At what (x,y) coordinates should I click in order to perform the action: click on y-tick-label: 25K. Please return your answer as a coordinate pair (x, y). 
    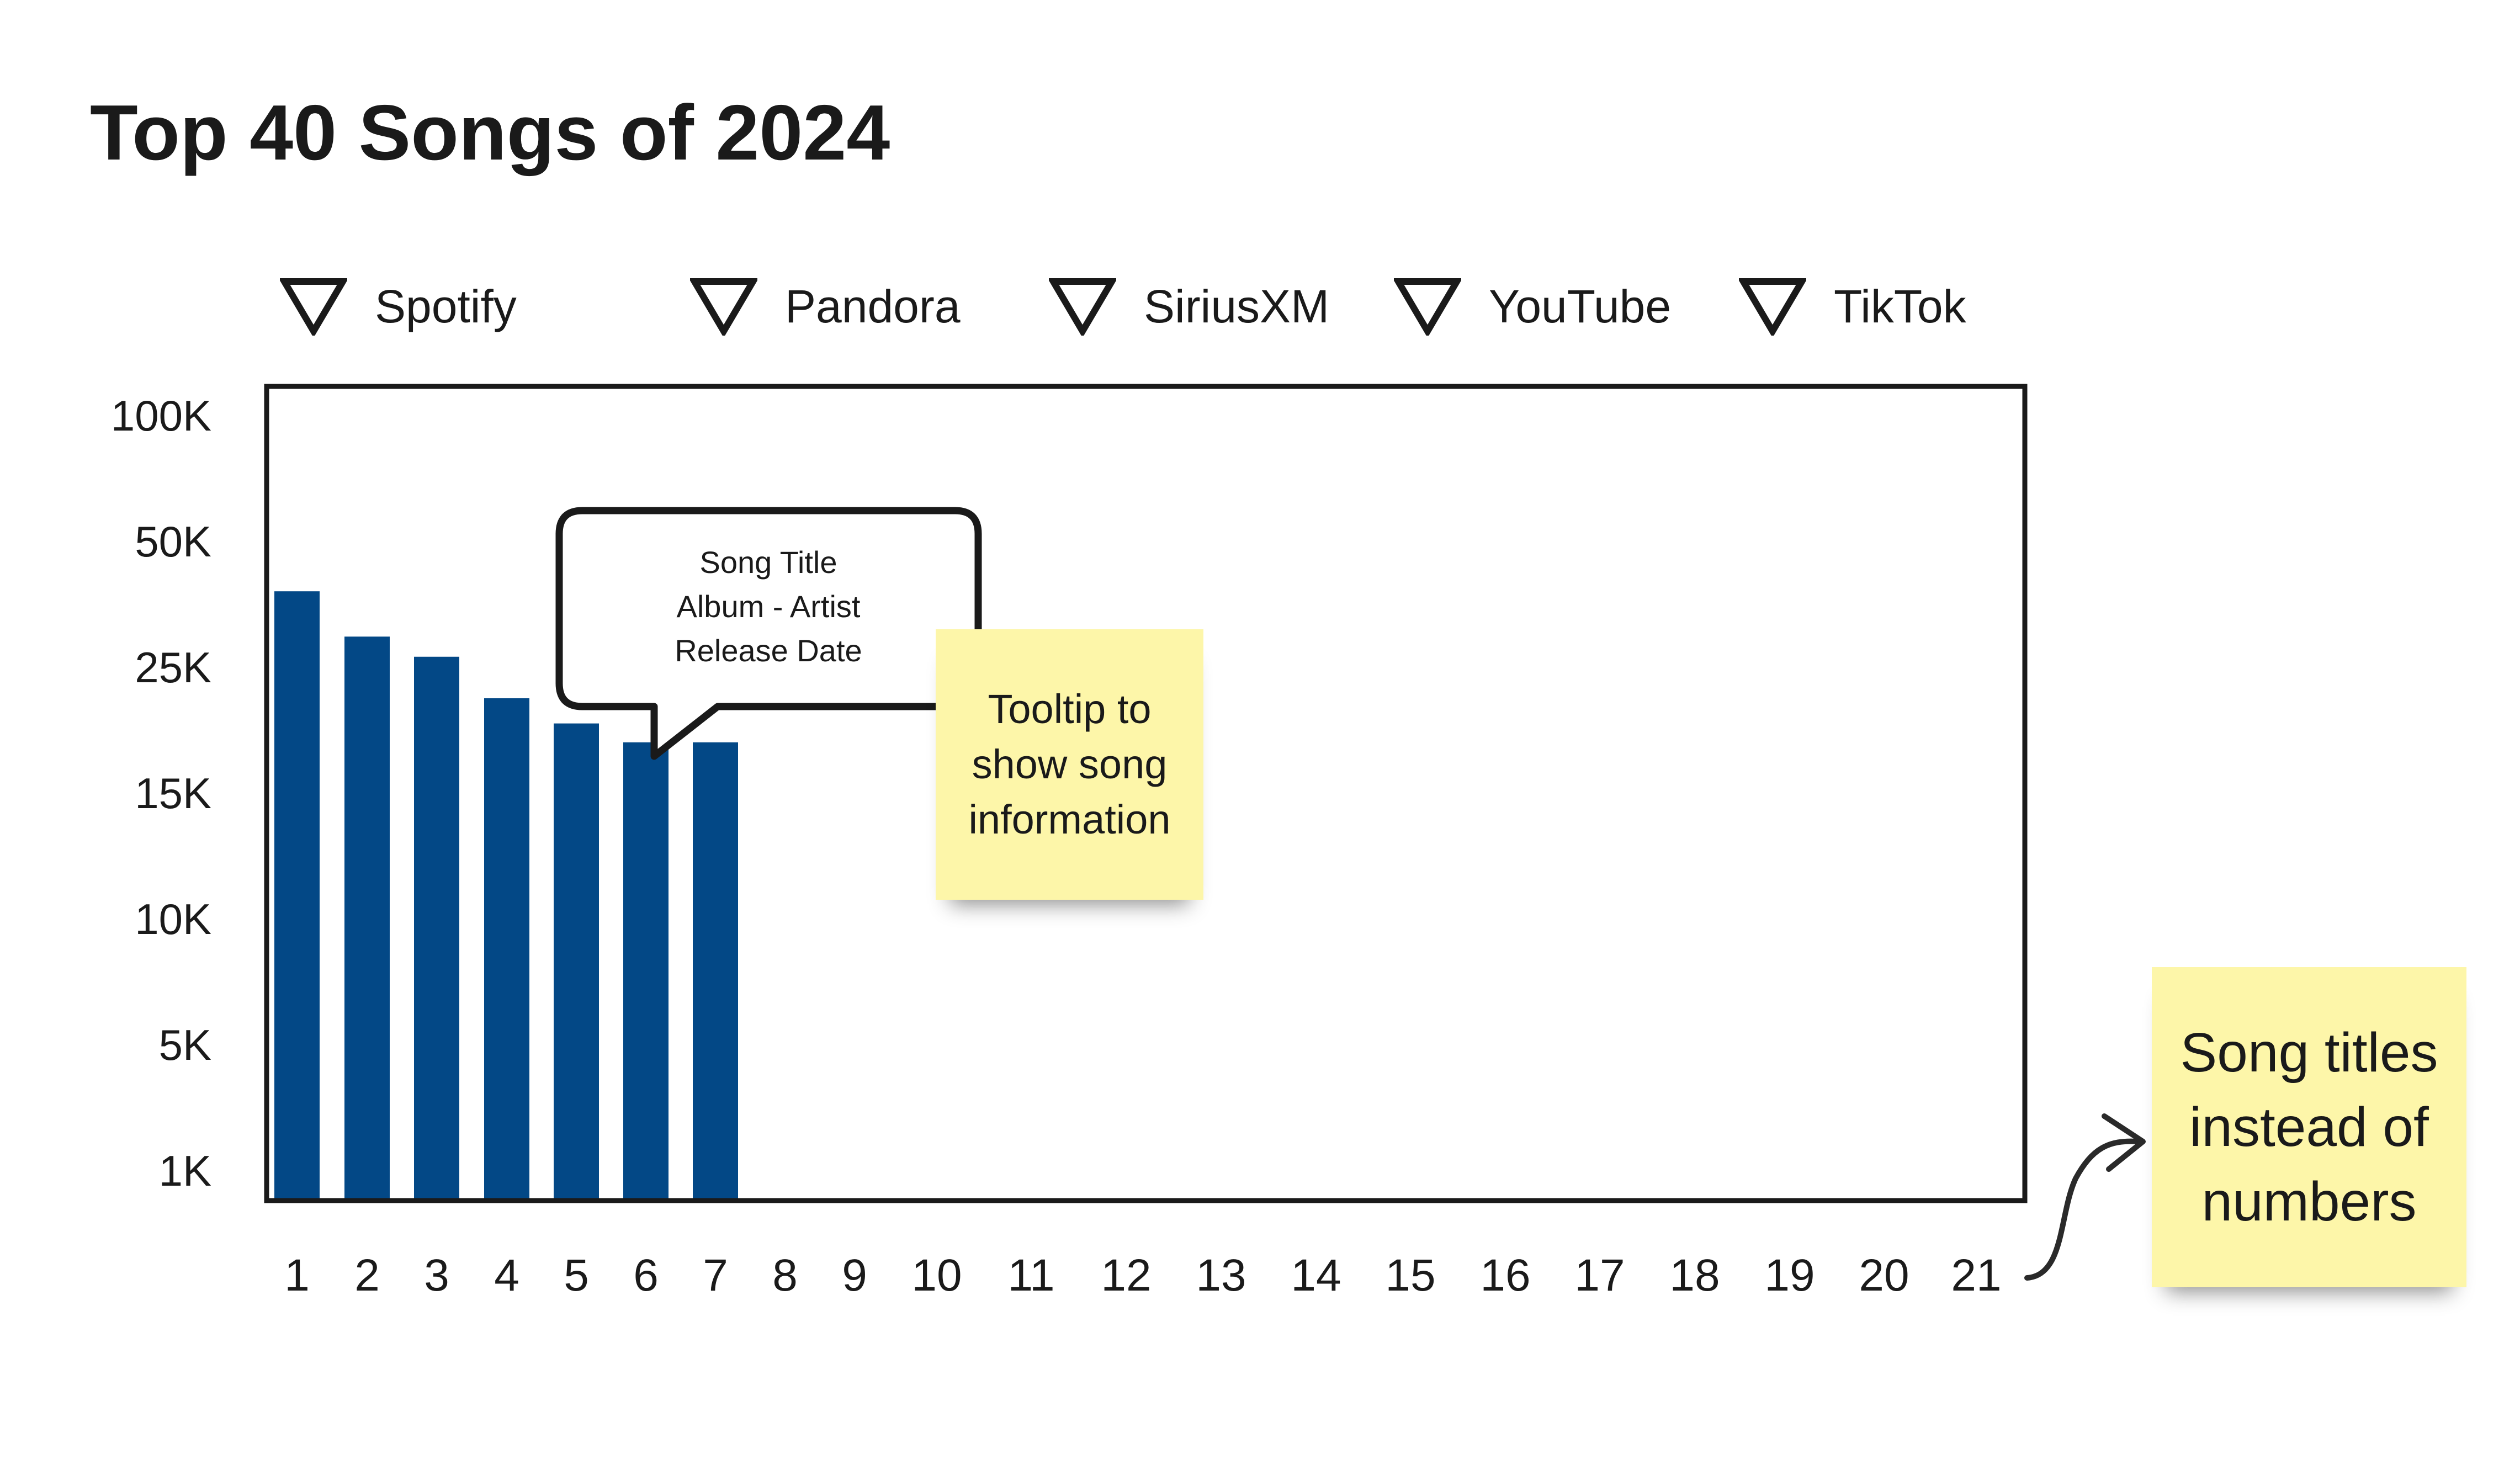
    Looking at the image, I should click on (173, 667).